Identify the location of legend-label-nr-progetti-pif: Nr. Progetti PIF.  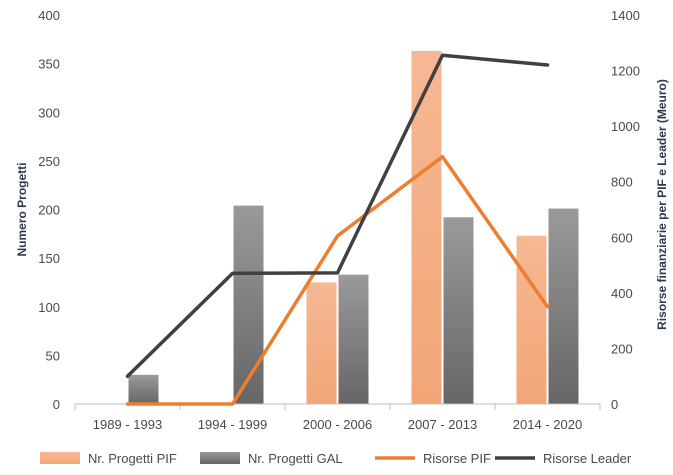
(132, 458).